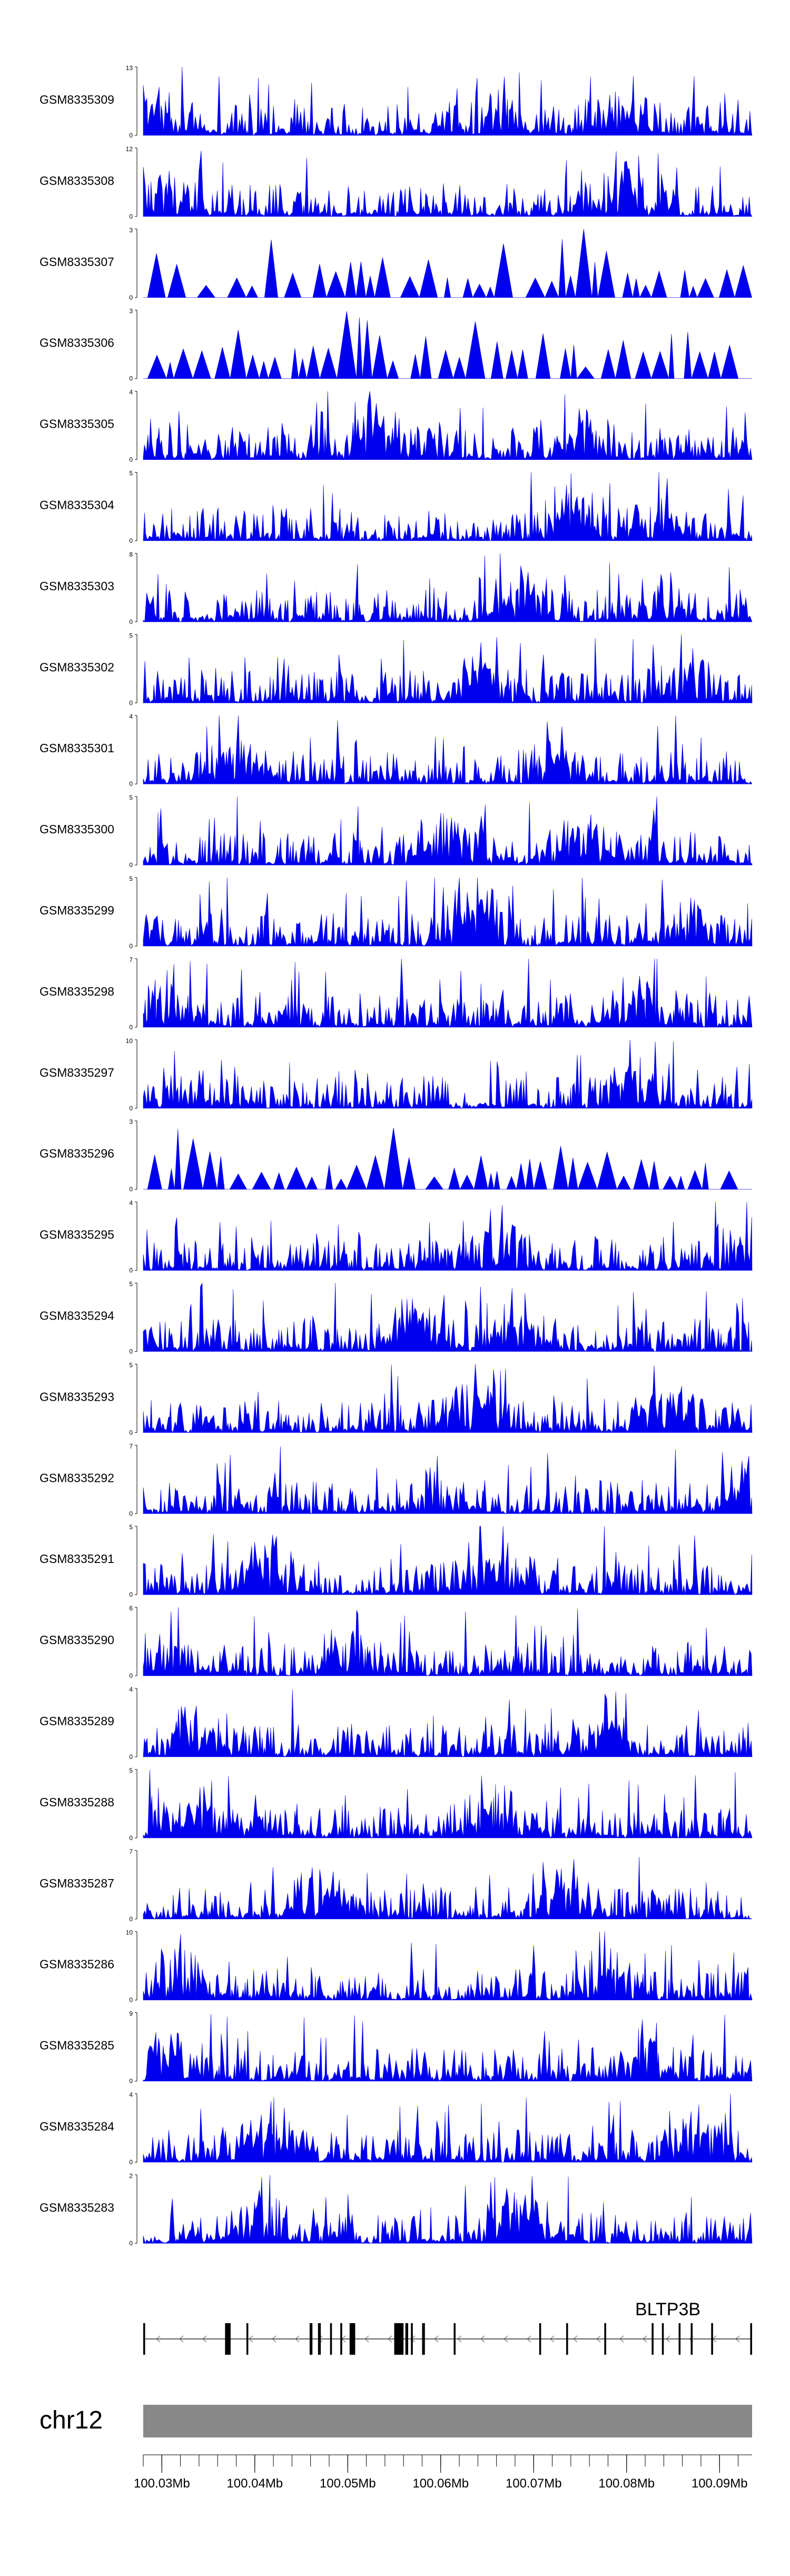 The image size is (790, 2576). I want to click on track-GSM8335301: GSM8335301 4 0, so click(396, 750).